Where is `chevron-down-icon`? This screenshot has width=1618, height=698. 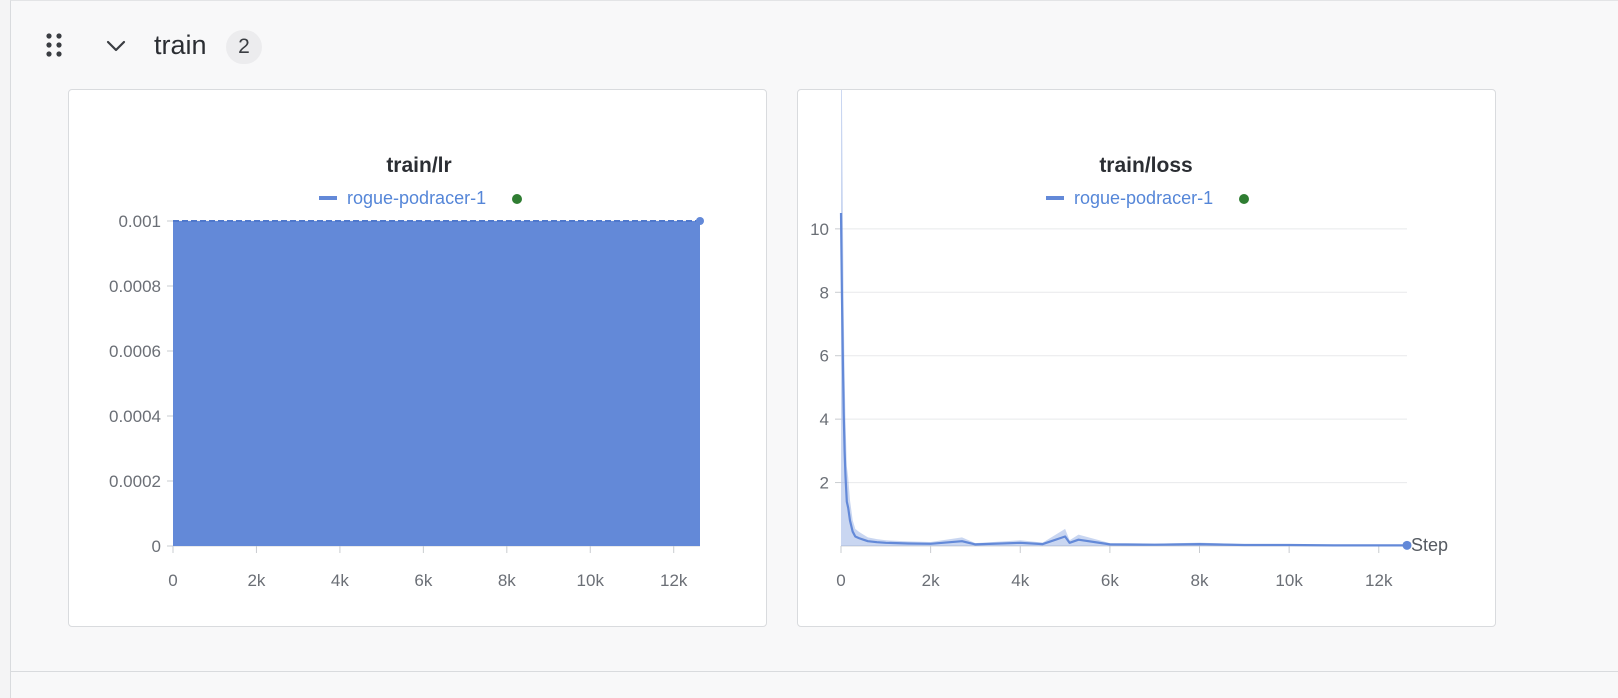 chevron-down-icon is located at coordinates (116, 46).